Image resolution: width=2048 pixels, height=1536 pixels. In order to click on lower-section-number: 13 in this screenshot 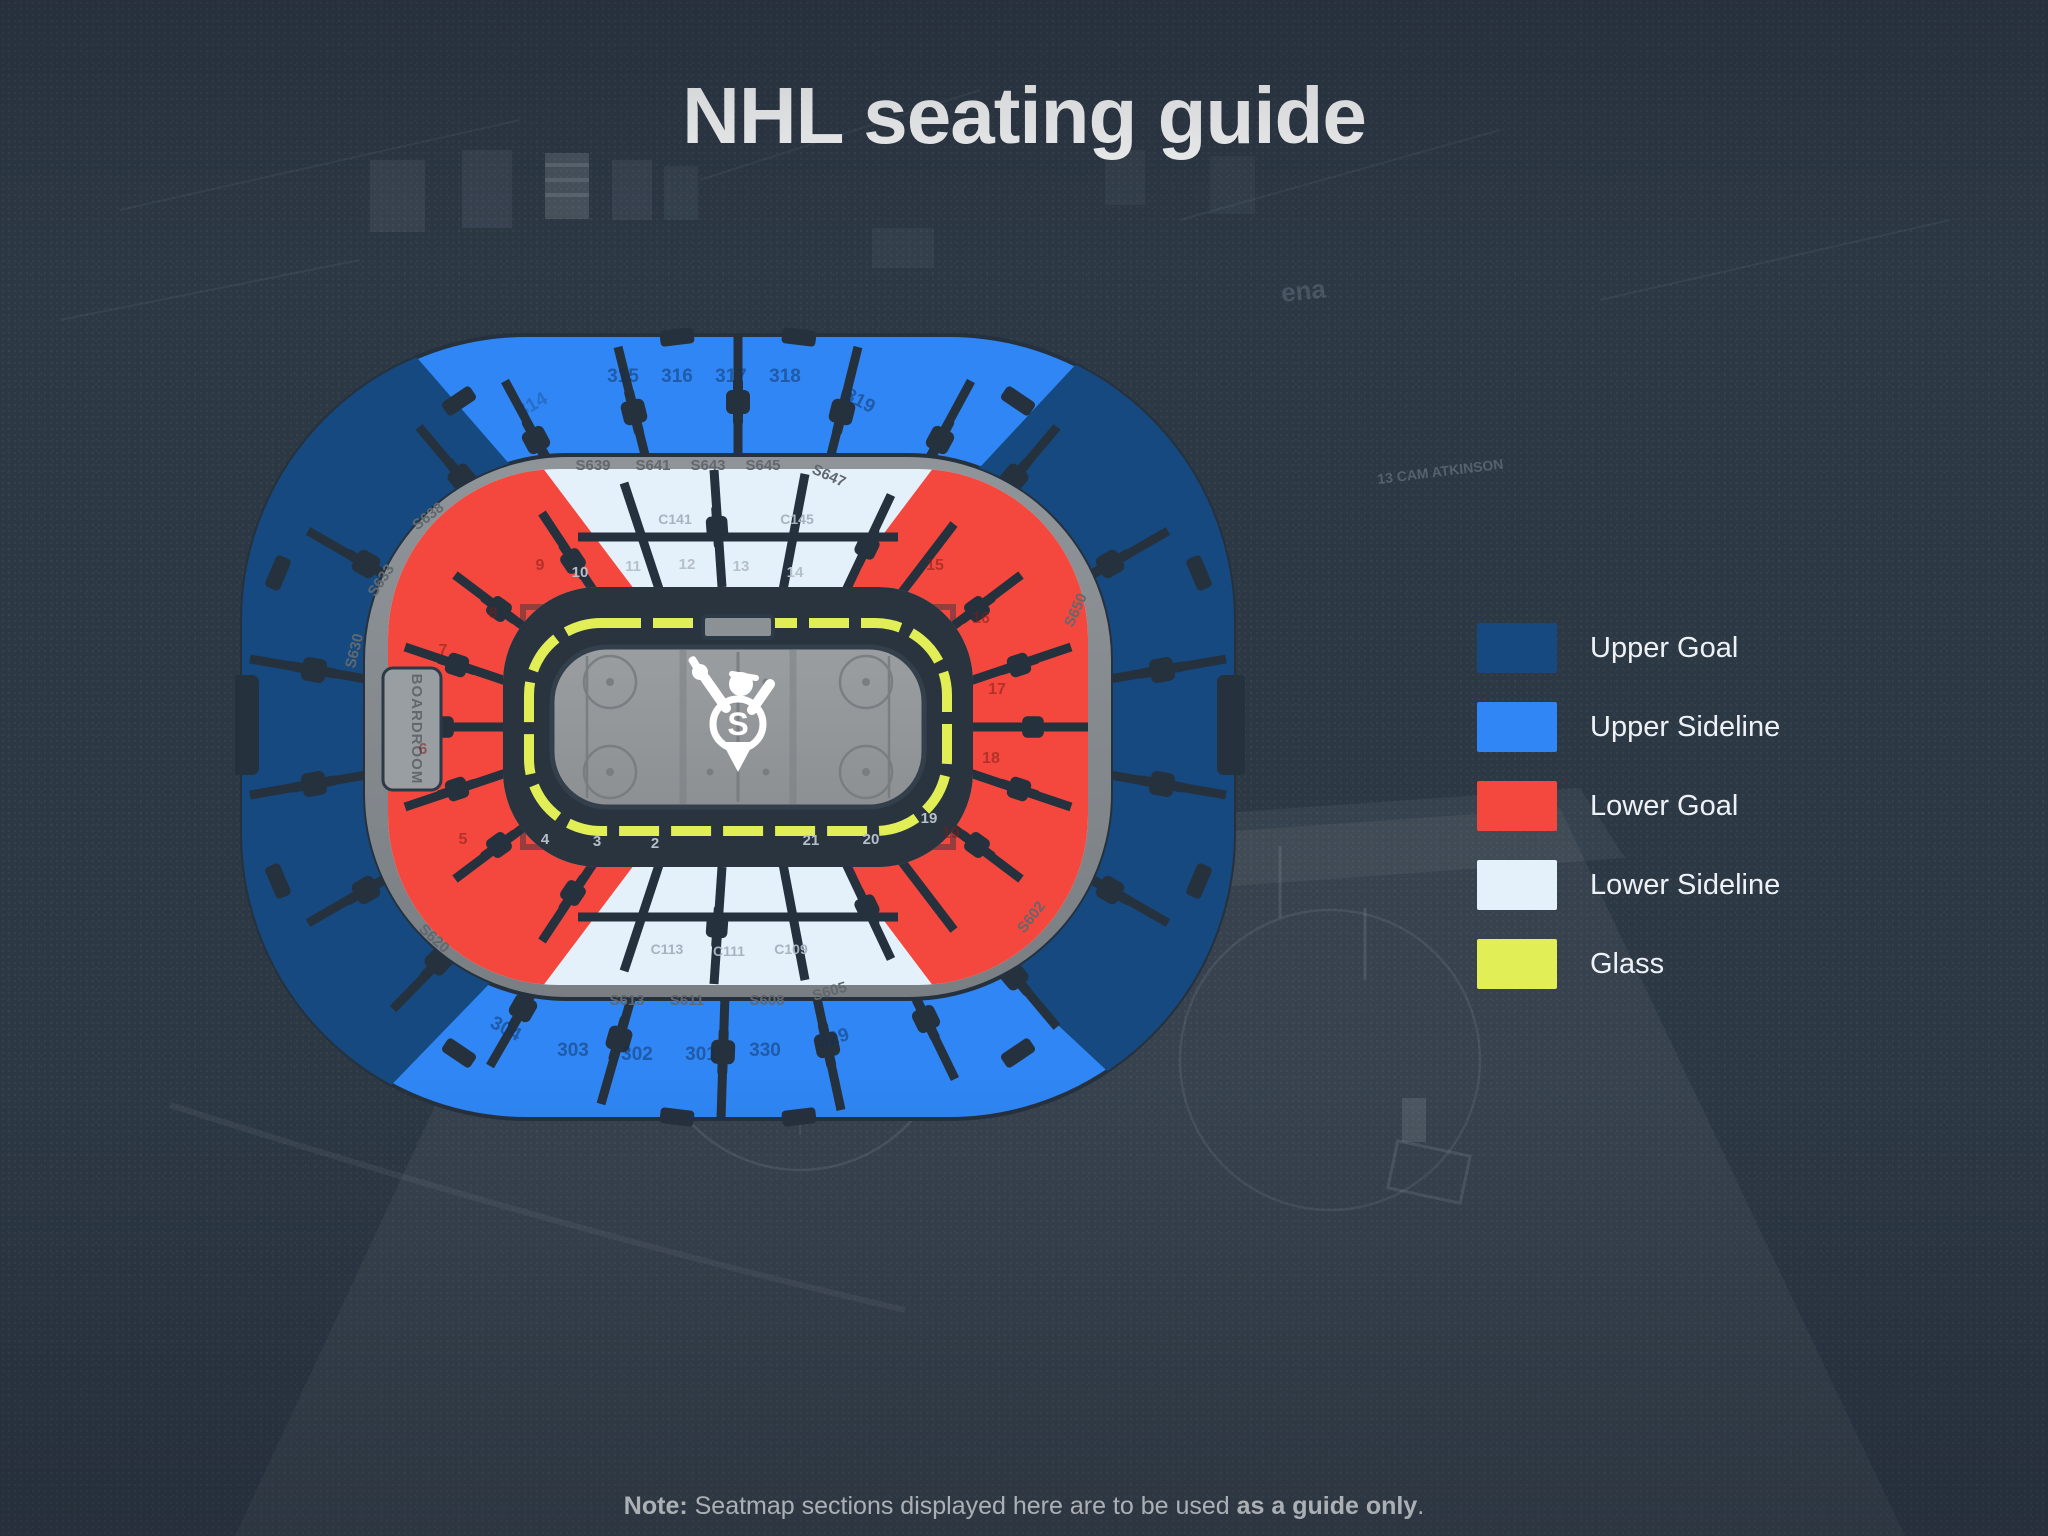, I will do `click(741, 566)`.